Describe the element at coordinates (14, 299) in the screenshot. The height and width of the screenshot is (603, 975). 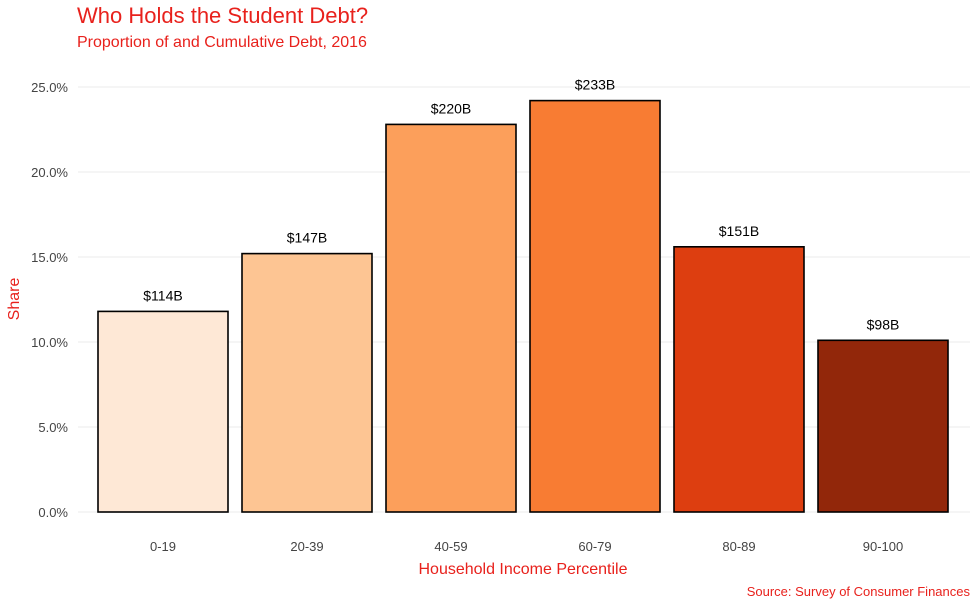
I see `y-axis-title: Share` at that location.